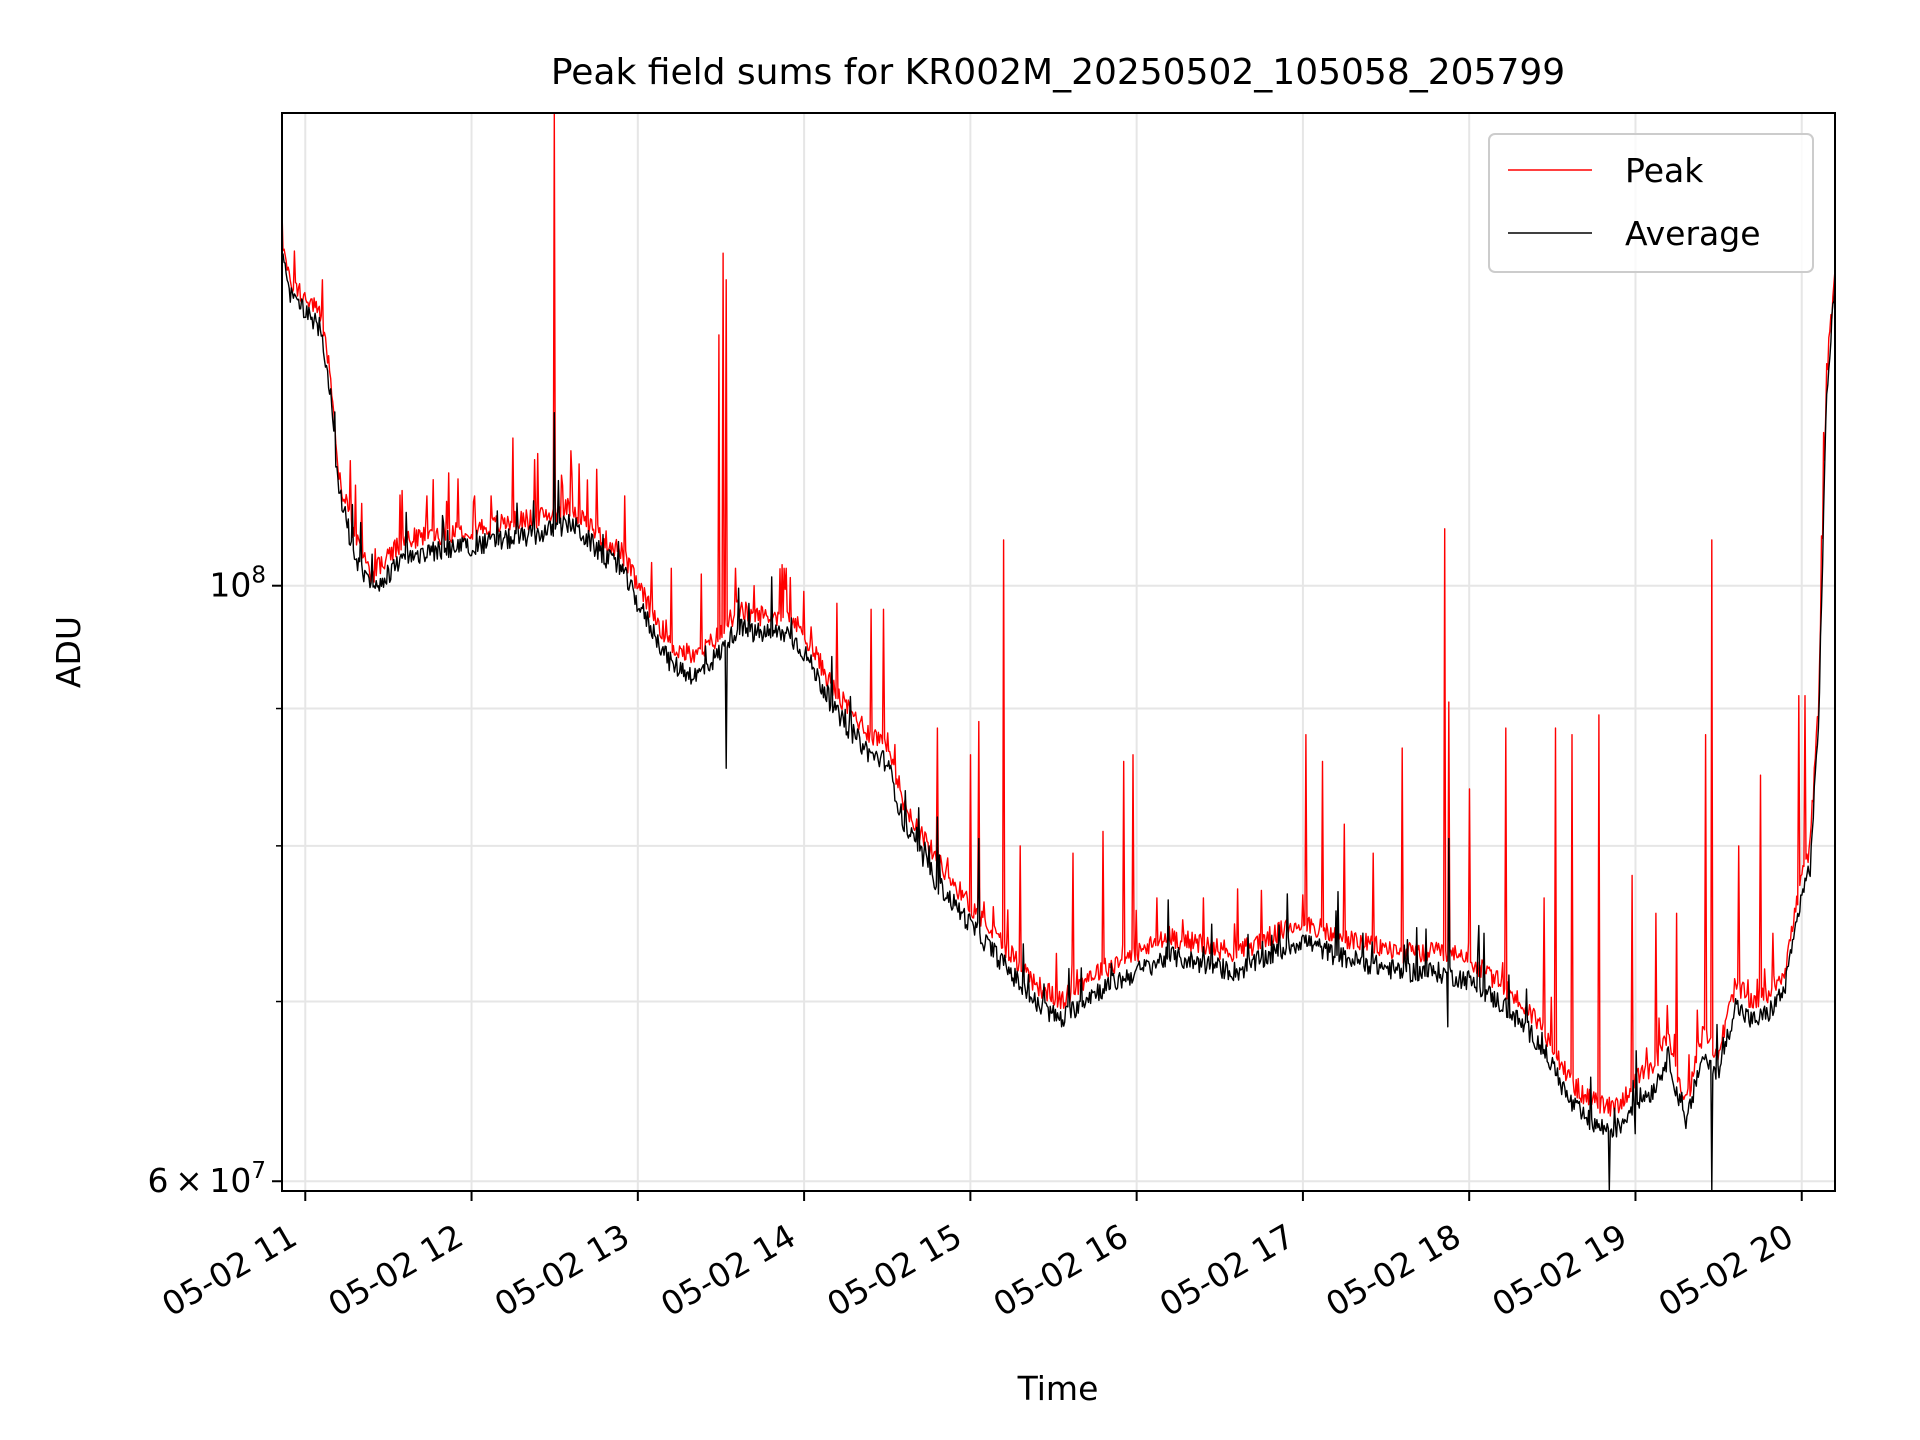  What do you see at coordinates (215, 881) in the screenshot?
I see `y-axis: 6 × 107 108` at bounding box center [215, 881].